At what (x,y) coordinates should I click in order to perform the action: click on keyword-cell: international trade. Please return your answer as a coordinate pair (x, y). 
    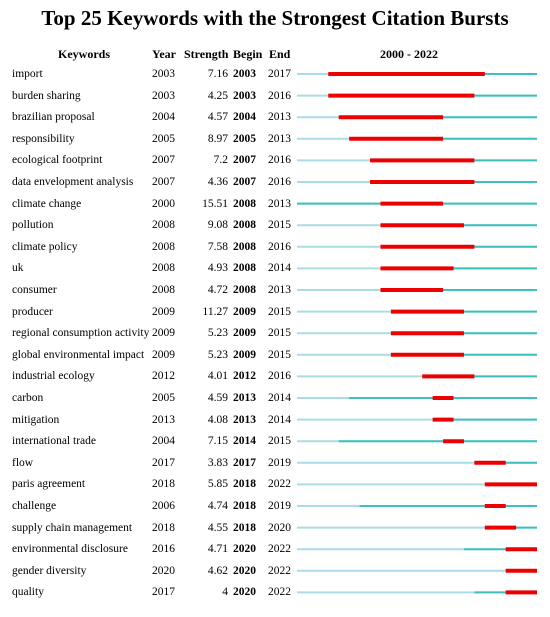
    Looking at the image, I should click on (54, 441).